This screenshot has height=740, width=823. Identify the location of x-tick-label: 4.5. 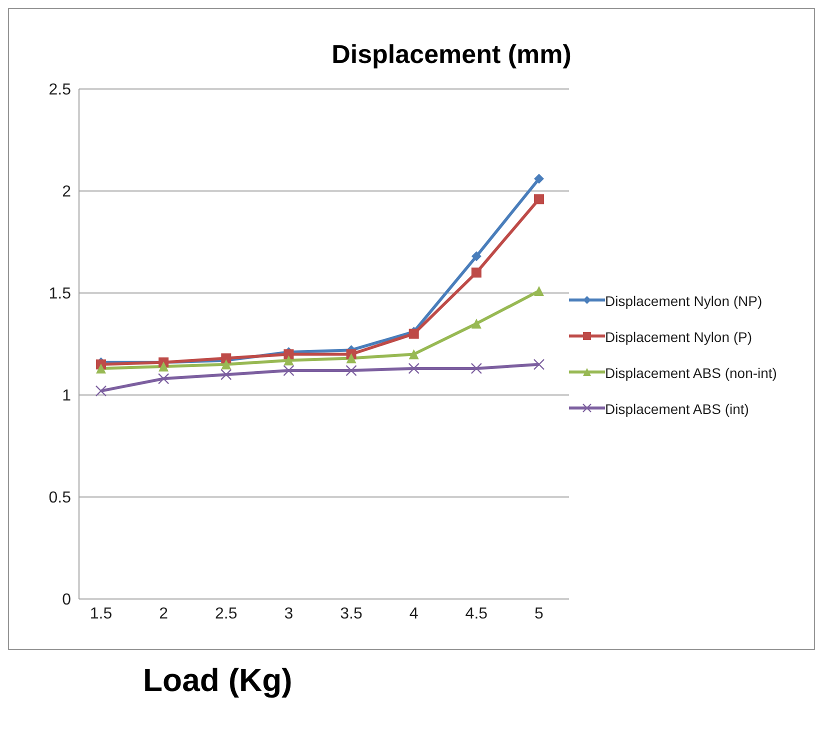
(476, 613).